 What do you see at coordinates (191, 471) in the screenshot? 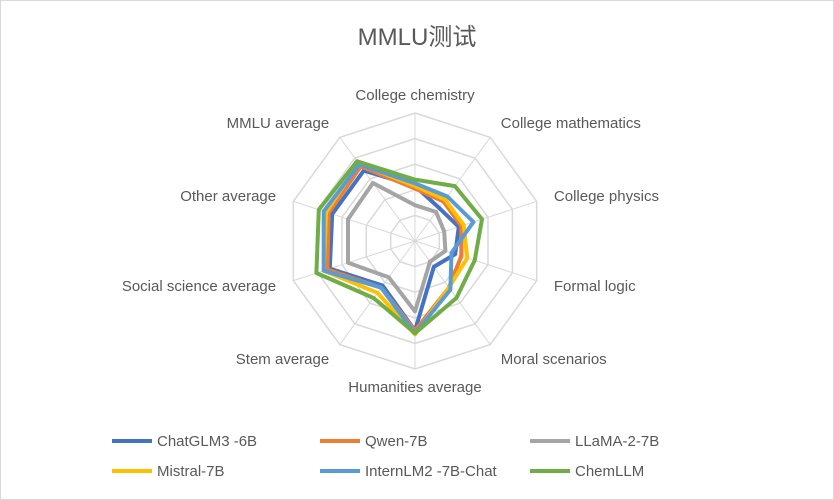
I see `legend-label: Mistral-7B` at bounding box center [191, 471].